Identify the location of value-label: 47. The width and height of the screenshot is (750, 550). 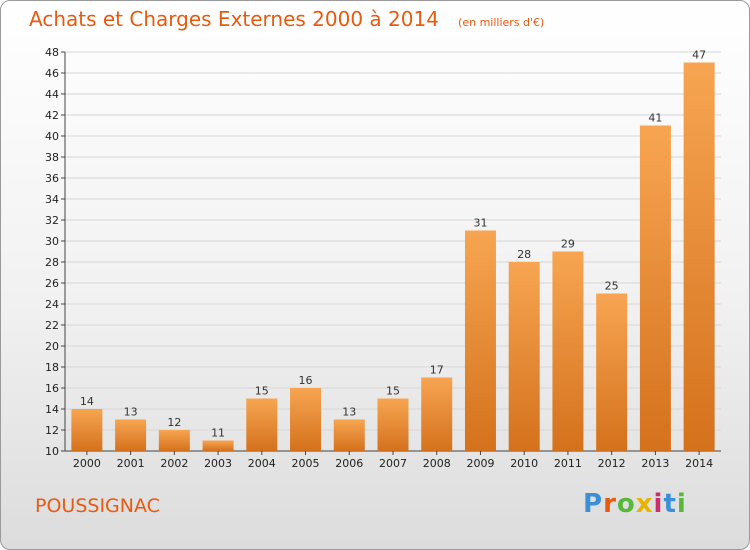
(699, 55).